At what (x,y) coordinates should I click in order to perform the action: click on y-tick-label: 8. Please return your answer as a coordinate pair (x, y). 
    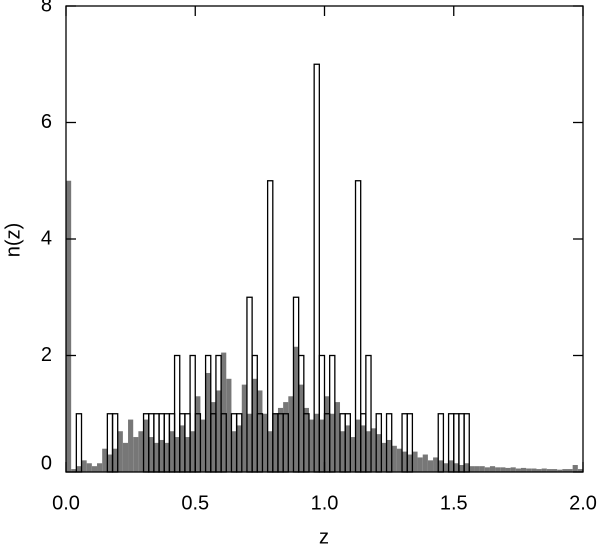
    Looking at the image, I should click on (46, 8).